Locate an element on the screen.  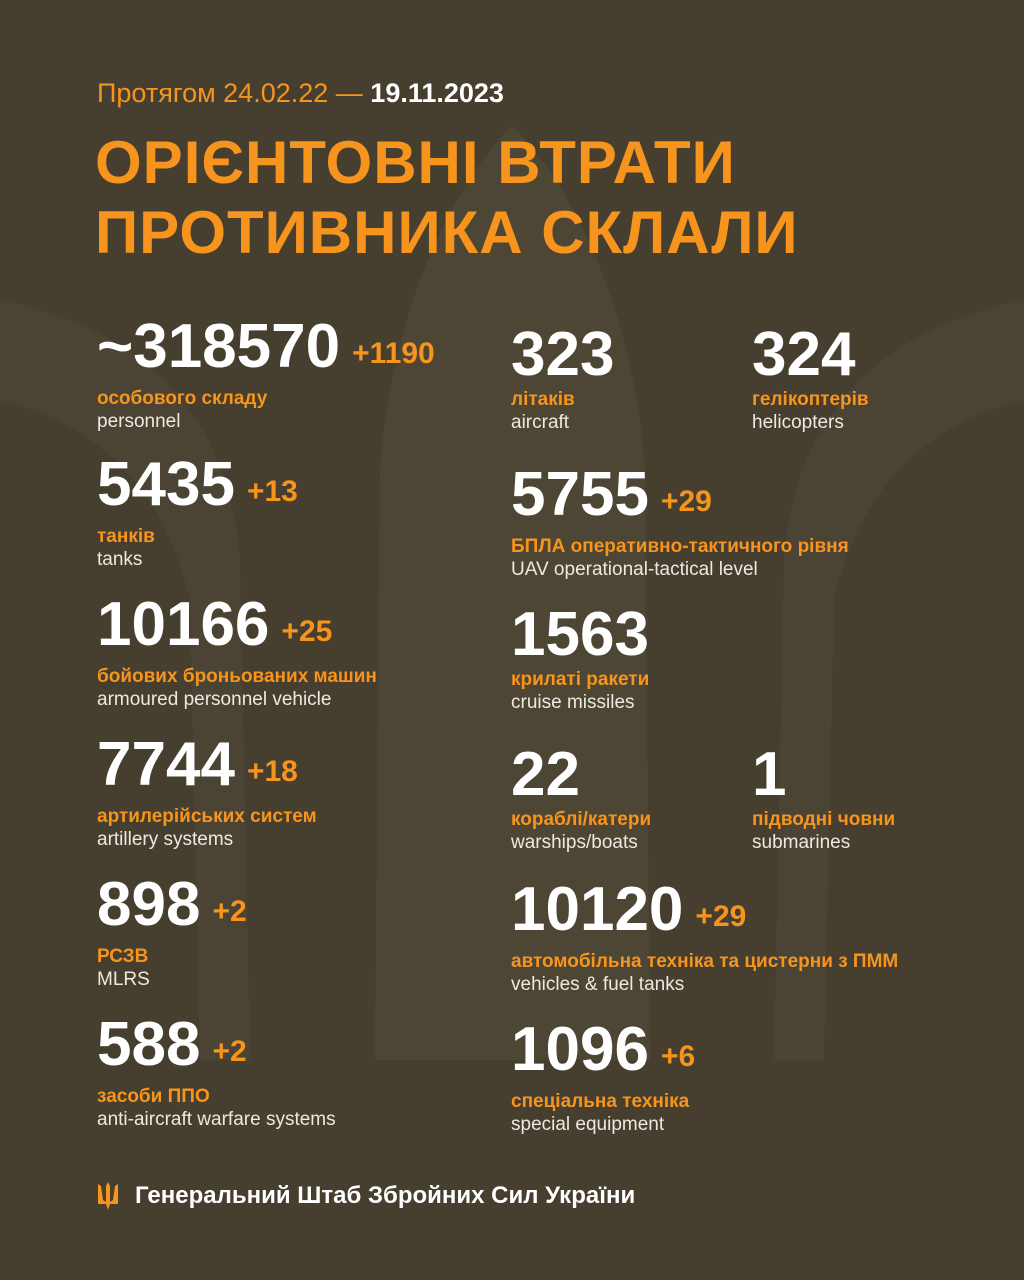
delta: +18 is located at coordinates (272, 771).